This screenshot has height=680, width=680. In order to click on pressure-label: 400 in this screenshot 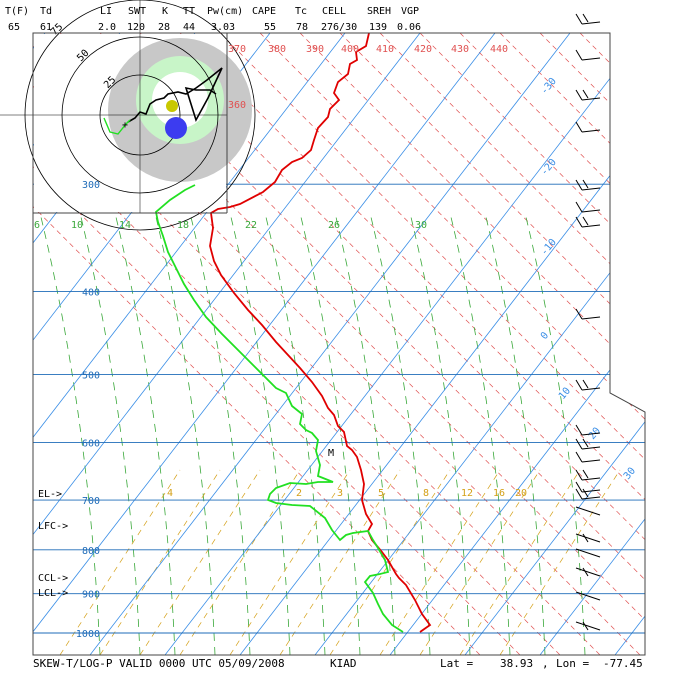, I will do `click(91, 292)`.